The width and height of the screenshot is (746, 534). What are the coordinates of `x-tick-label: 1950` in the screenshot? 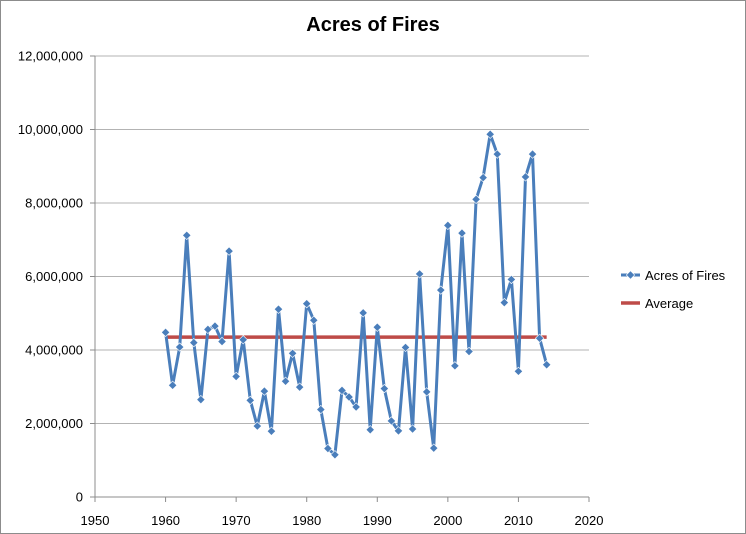 It's located at (95, 520).